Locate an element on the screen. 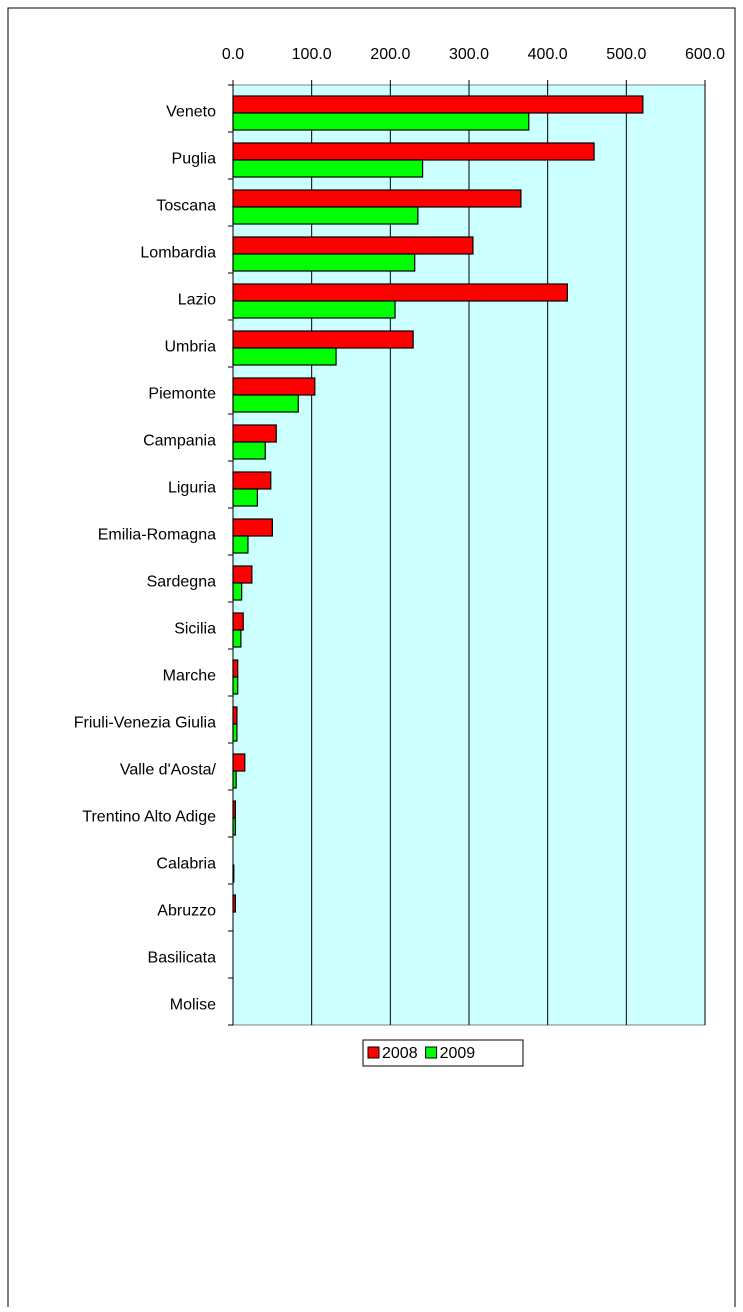 The image size is (743, 1312). y-tick-label: Lazio is located at coordinates (197, 300).